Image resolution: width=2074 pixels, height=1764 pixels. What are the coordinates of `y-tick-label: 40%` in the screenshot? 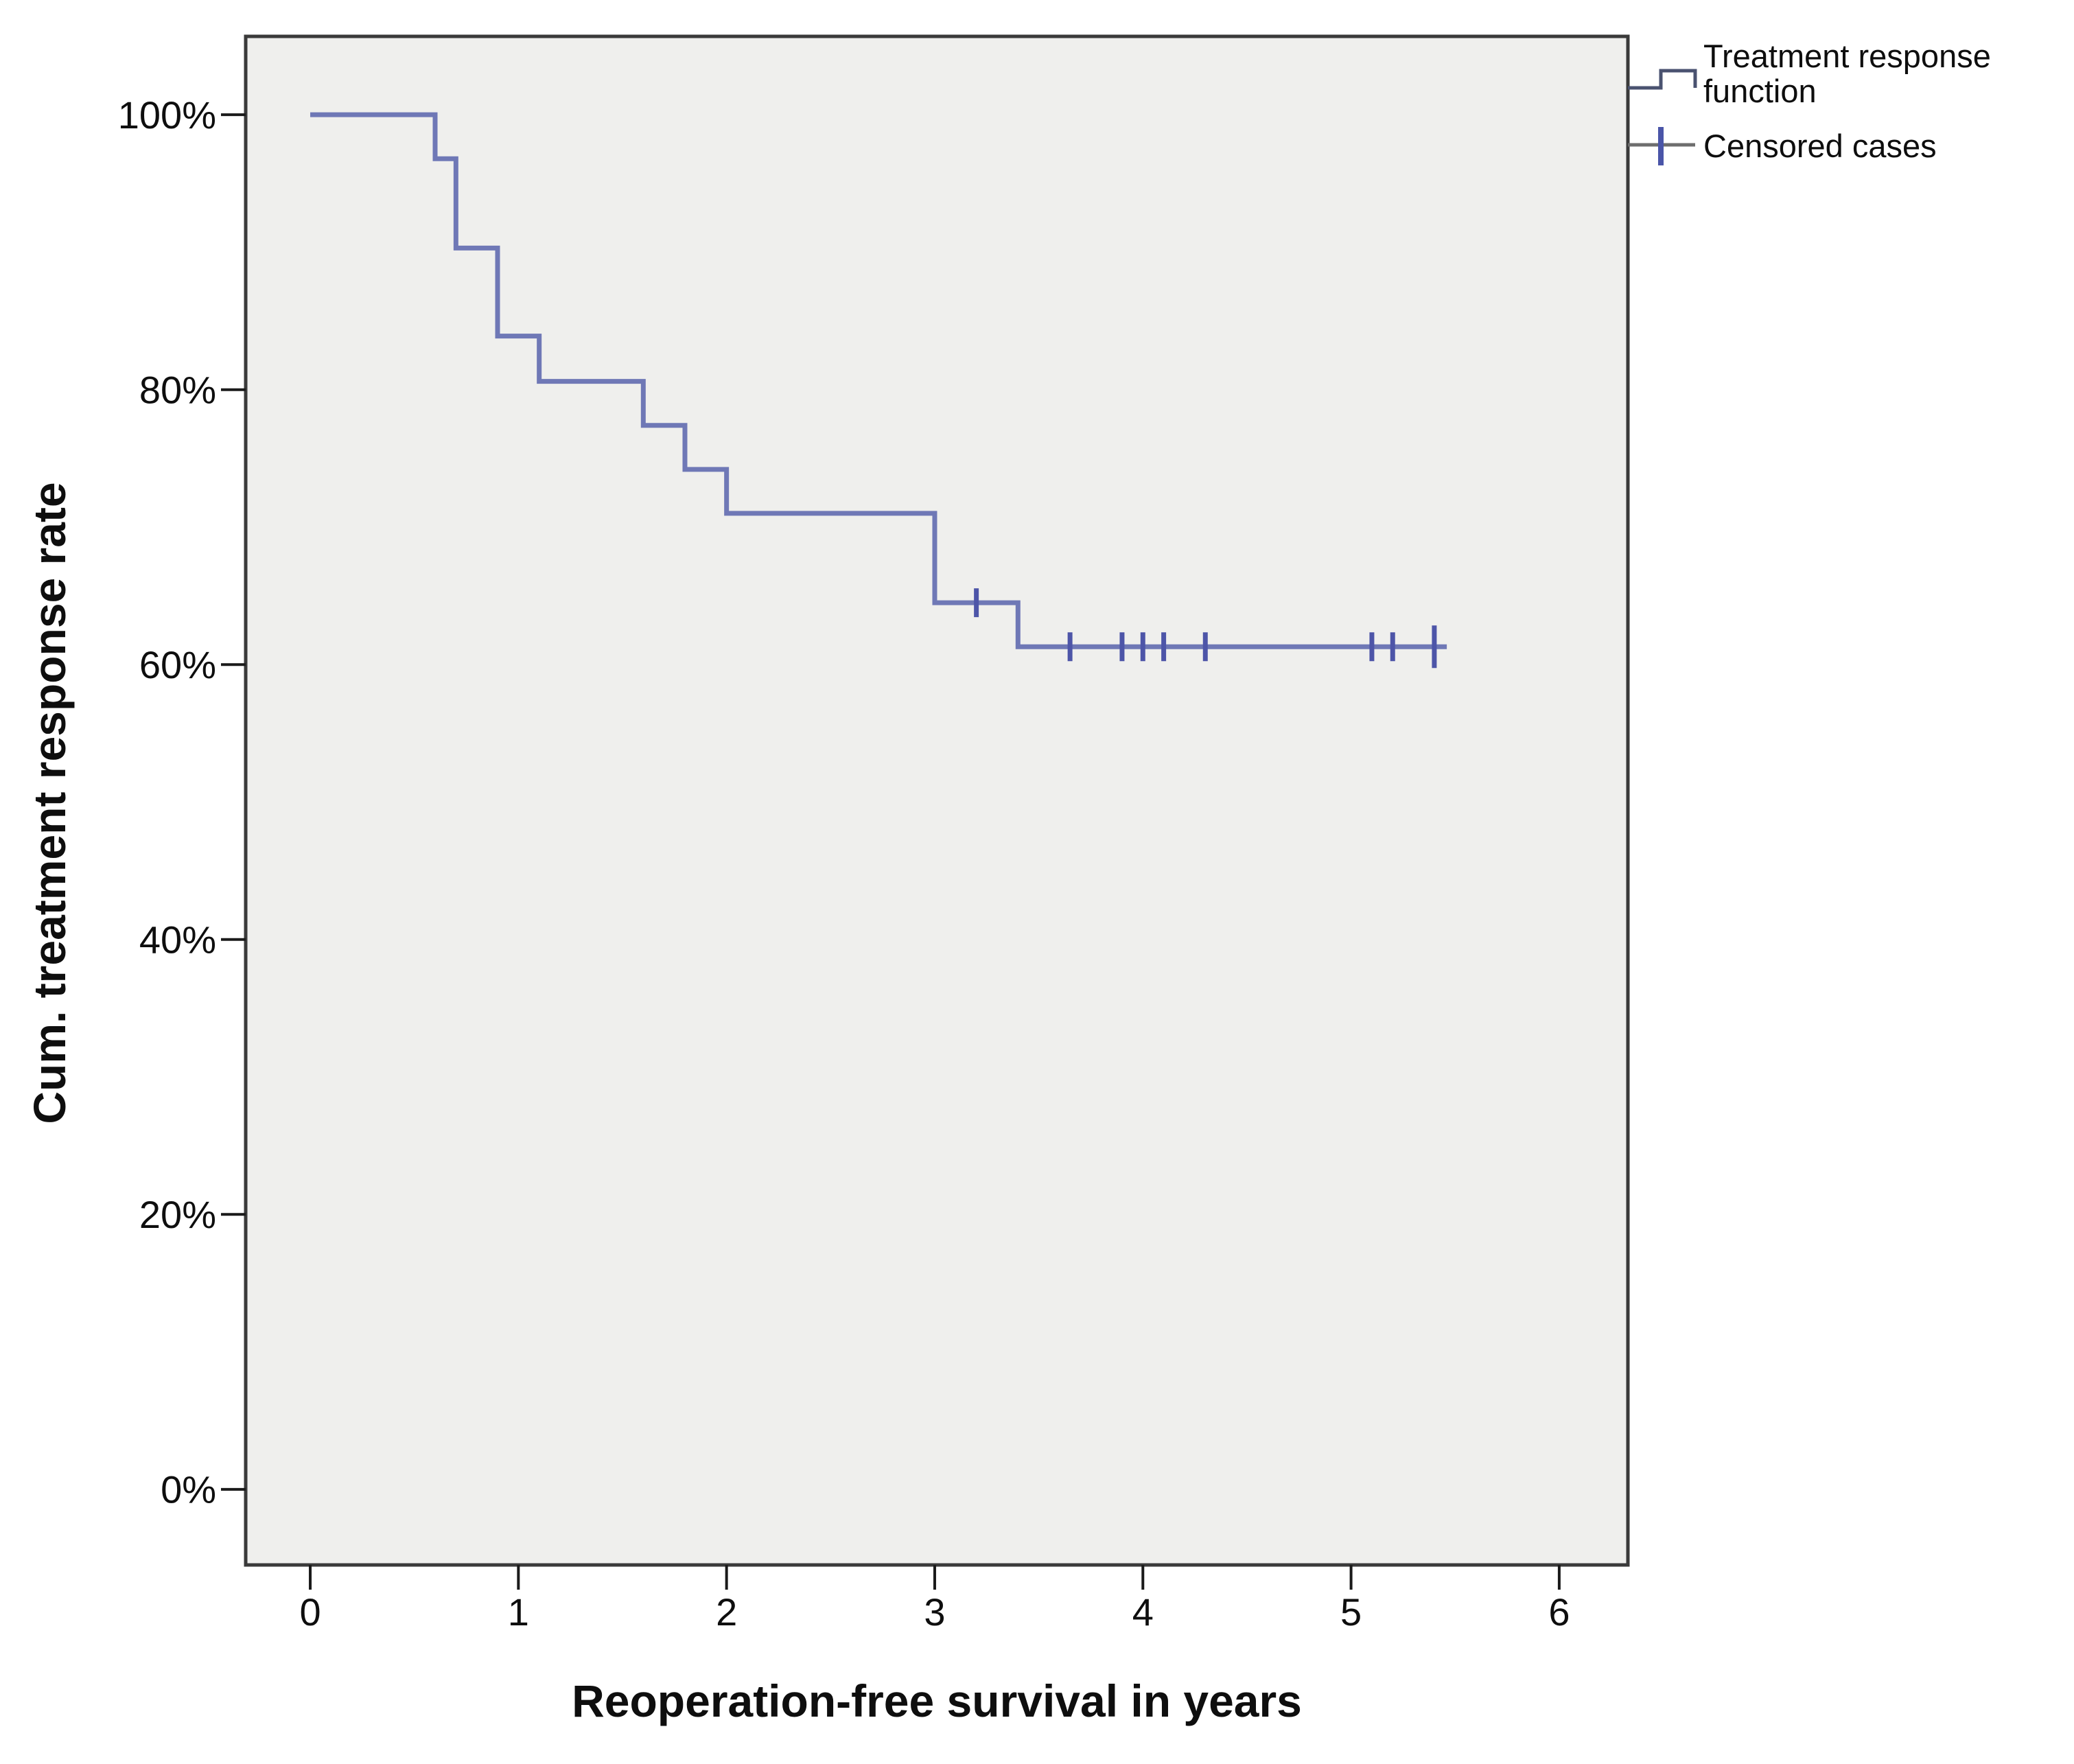 It's located at (177, 939).